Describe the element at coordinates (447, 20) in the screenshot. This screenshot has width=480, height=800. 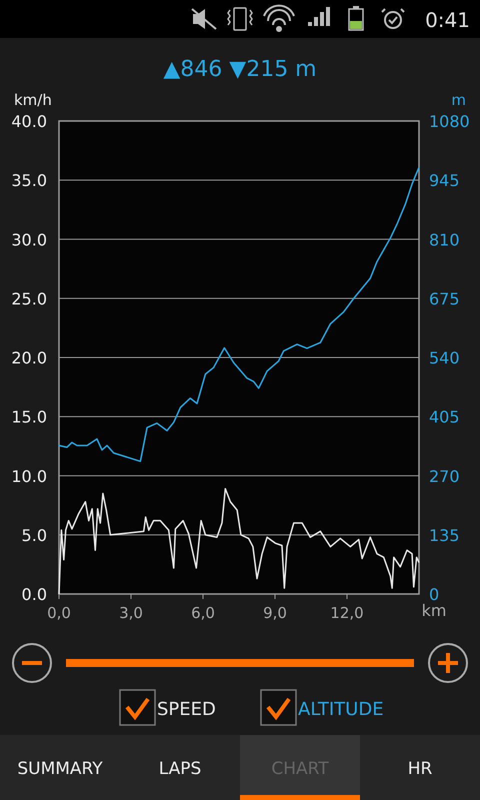
I see `text: 0:41` at that location.